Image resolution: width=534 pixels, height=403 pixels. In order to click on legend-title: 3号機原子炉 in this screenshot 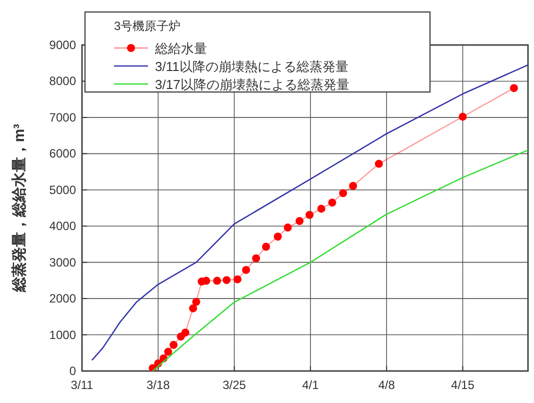, I will do `click(147, 26)`.